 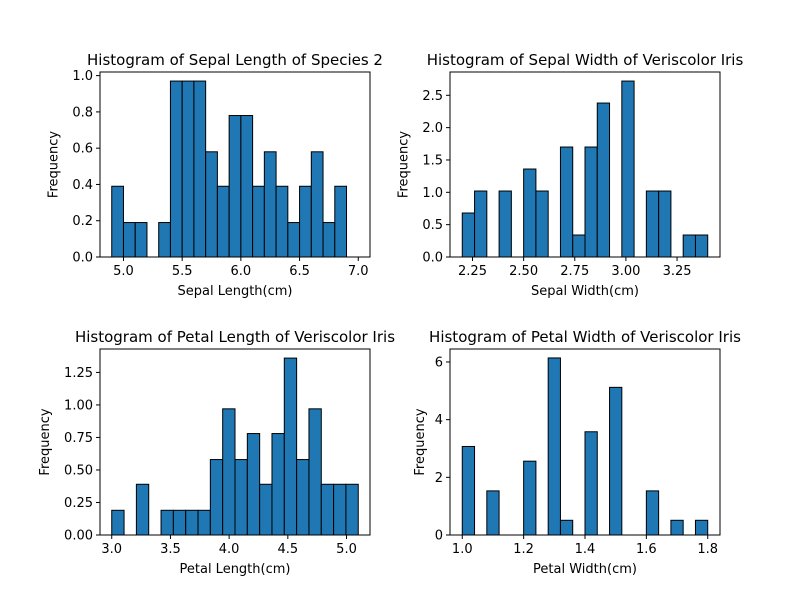 I want to click on x-tick-label: 2.75, so click(x=574, y=271).